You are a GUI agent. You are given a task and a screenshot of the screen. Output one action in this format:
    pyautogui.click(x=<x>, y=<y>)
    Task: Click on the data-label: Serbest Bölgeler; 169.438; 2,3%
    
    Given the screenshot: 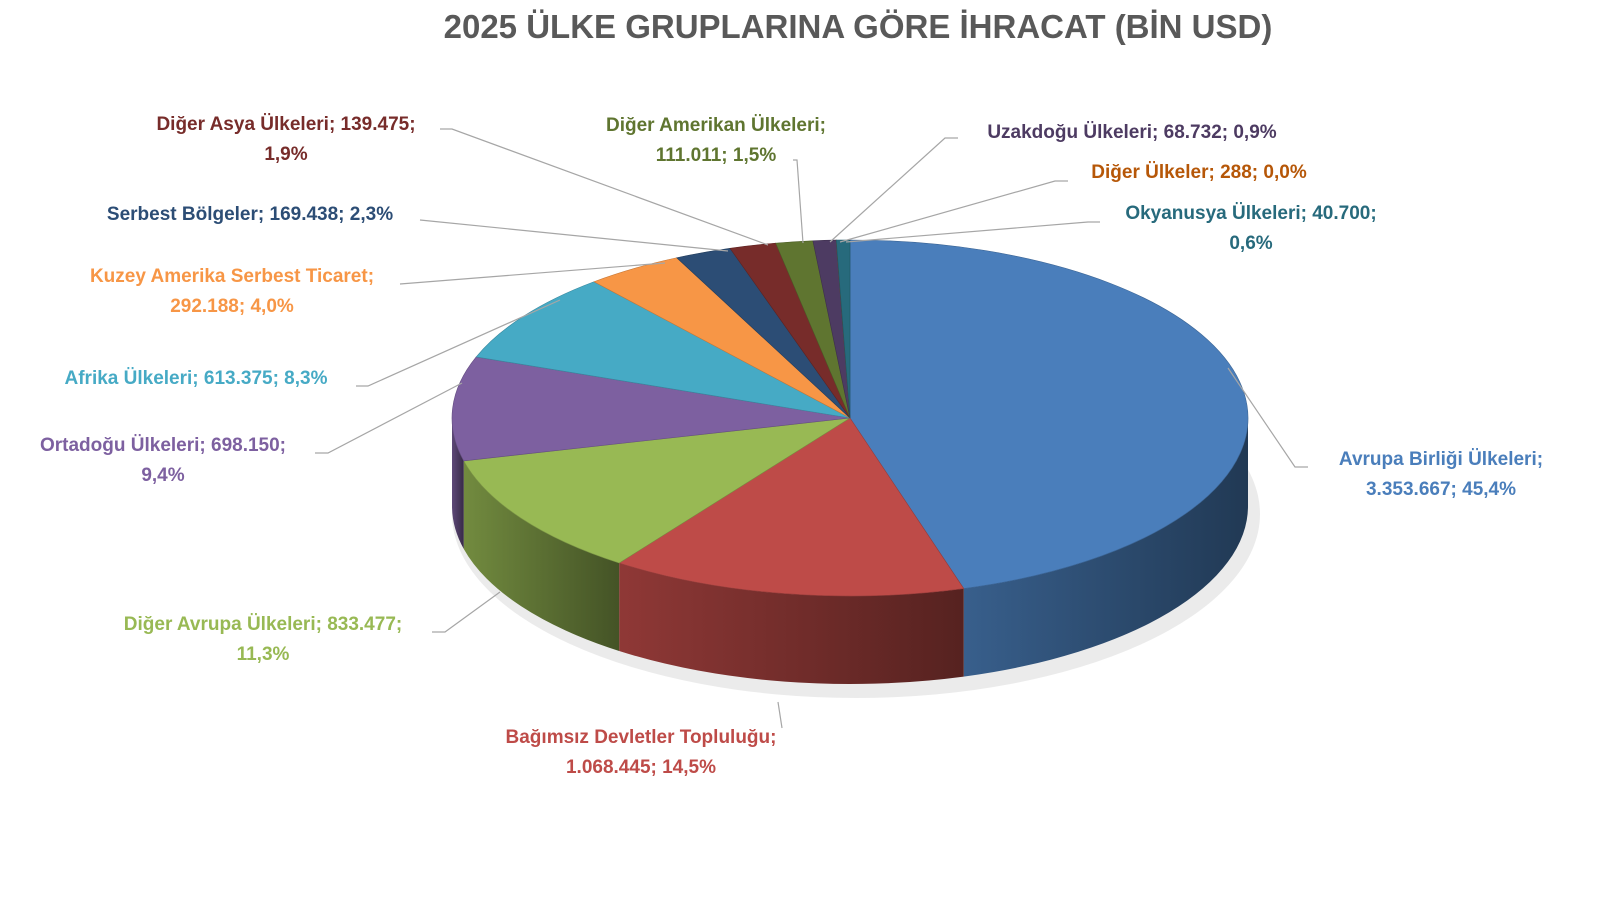 What is the action you would take?
    pyautogui.click(x=250, y=215)
    